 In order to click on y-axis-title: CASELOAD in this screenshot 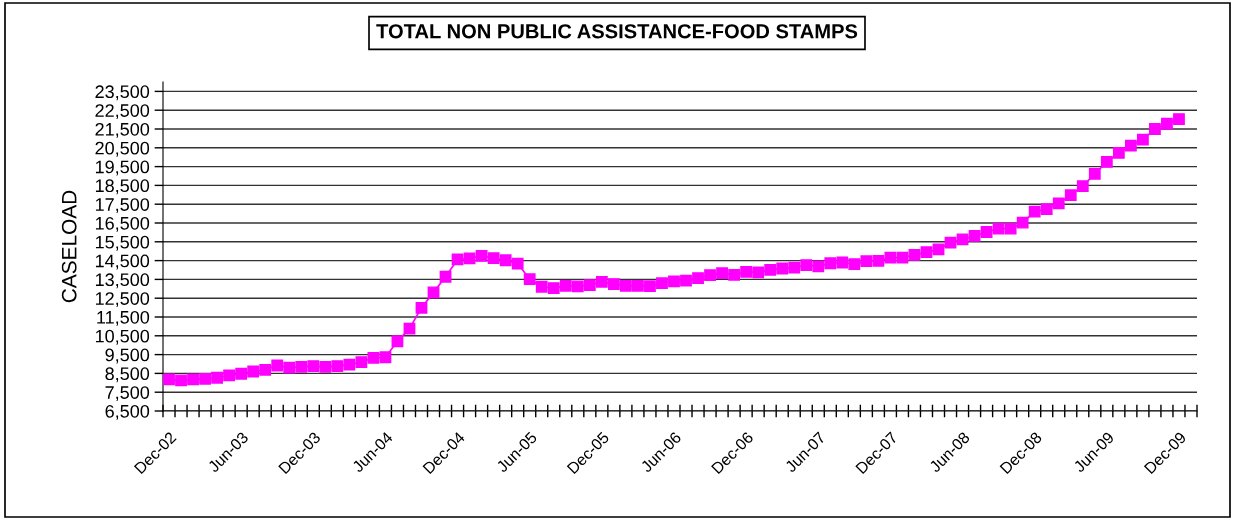, I will do `click(69, 246)`.